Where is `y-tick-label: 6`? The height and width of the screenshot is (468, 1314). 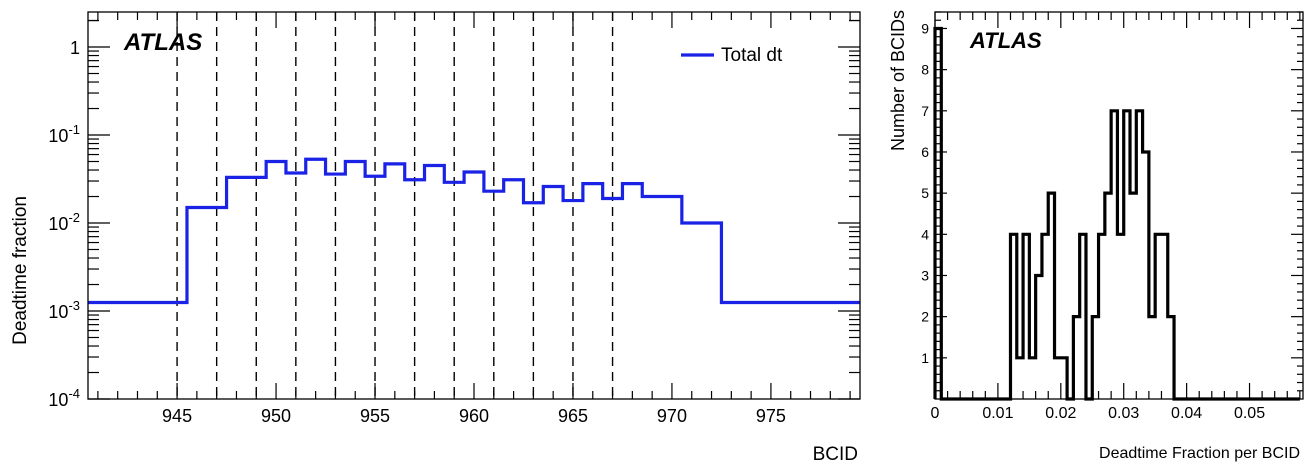
y-tick-label: 6 is located at coordinates (925, 152).